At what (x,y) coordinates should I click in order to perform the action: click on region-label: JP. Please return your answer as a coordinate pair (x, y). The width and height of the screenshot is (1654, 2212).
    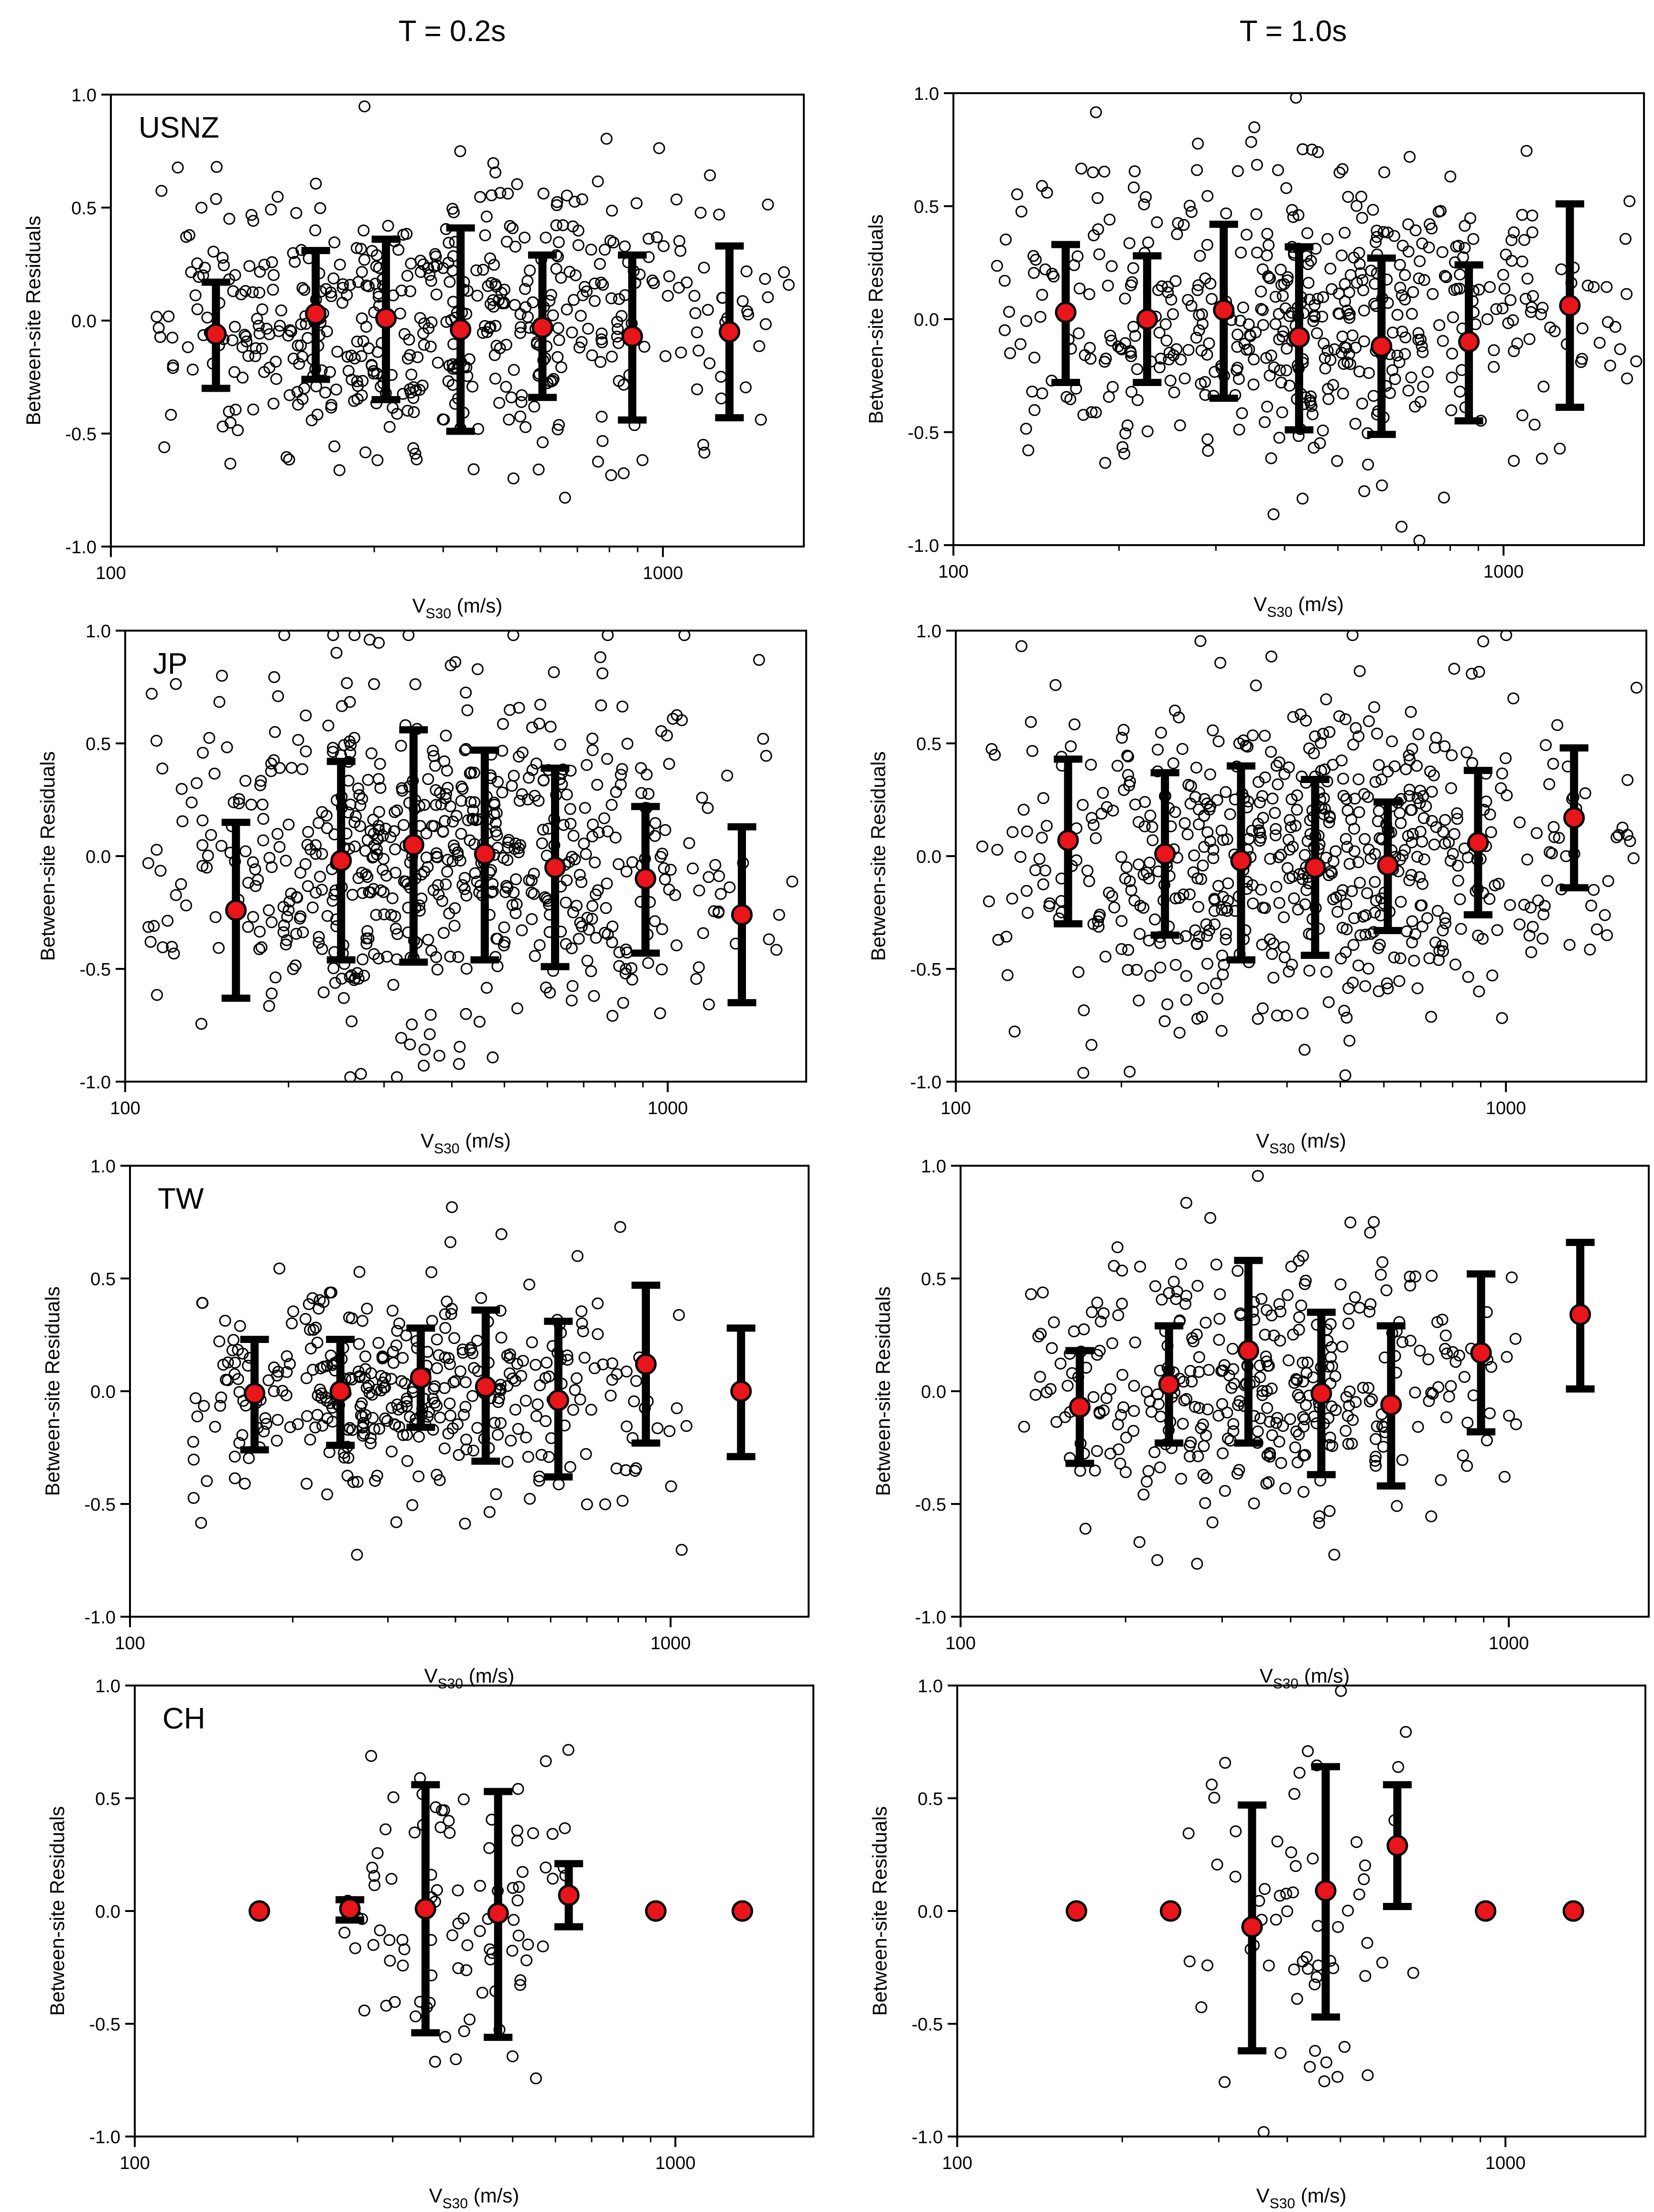
    Looking at the image, I should click on (170, 663).